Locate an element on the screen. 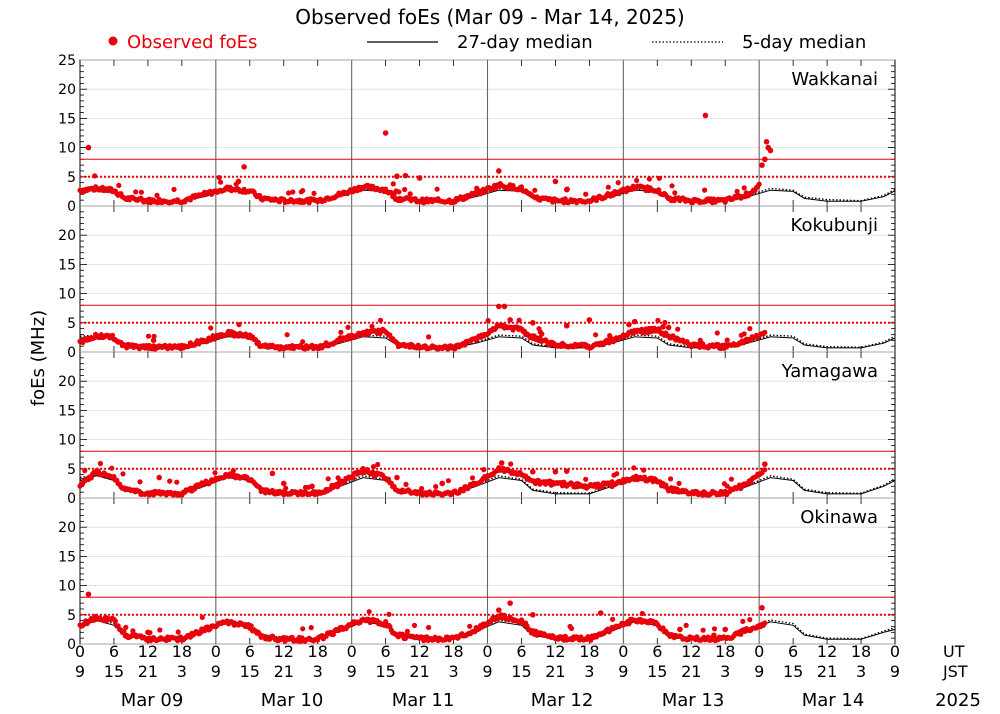 The image size is (1000, 714). station-label: Wakkanai is located at coordinates (834, 79).